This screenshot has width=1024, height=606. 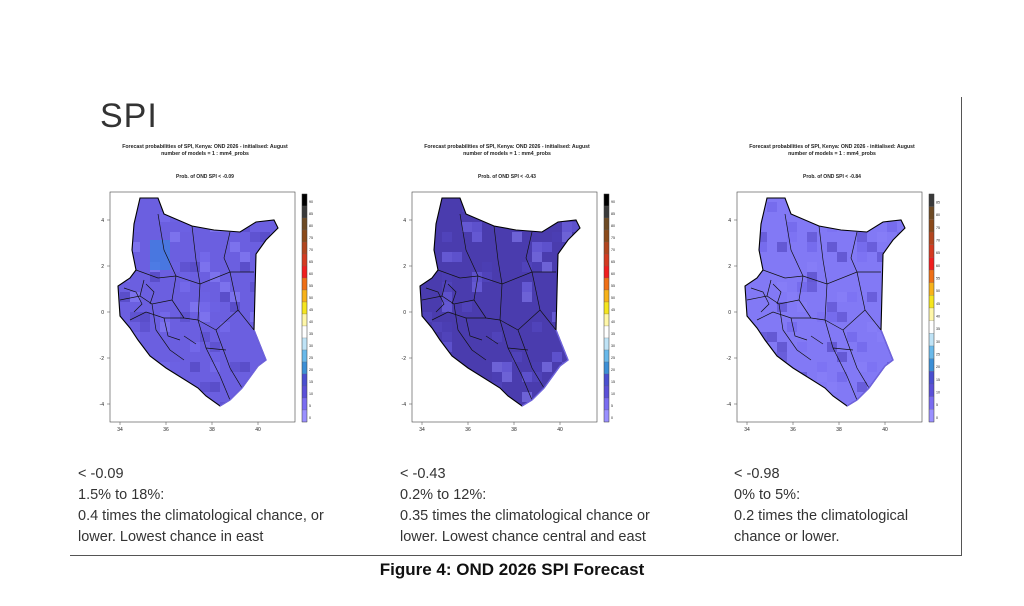 What do you see at coordinates (821, 516) in the screenshot?
I see `caption-description: 0.2 times the climatological` at bounding box center [821, 516].